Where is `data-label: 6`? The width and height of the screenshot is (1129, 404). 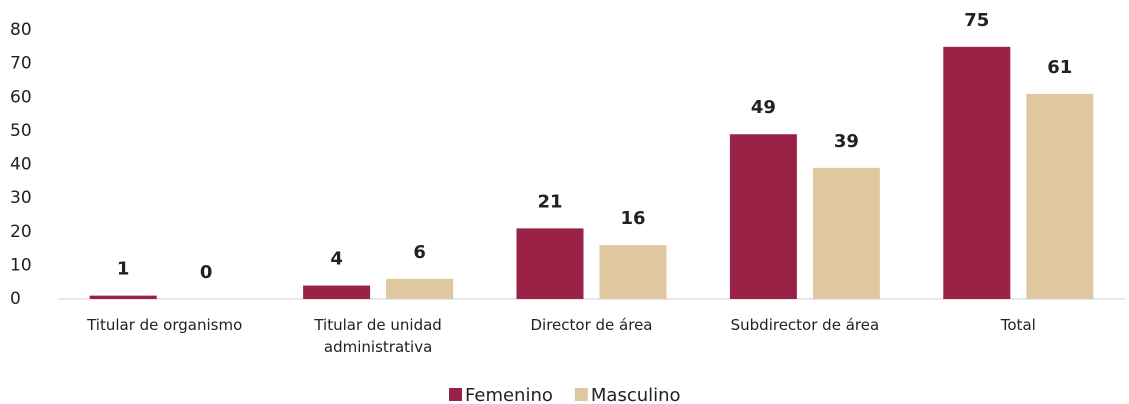
data-label: 6 is located at coordinates (419, 252).